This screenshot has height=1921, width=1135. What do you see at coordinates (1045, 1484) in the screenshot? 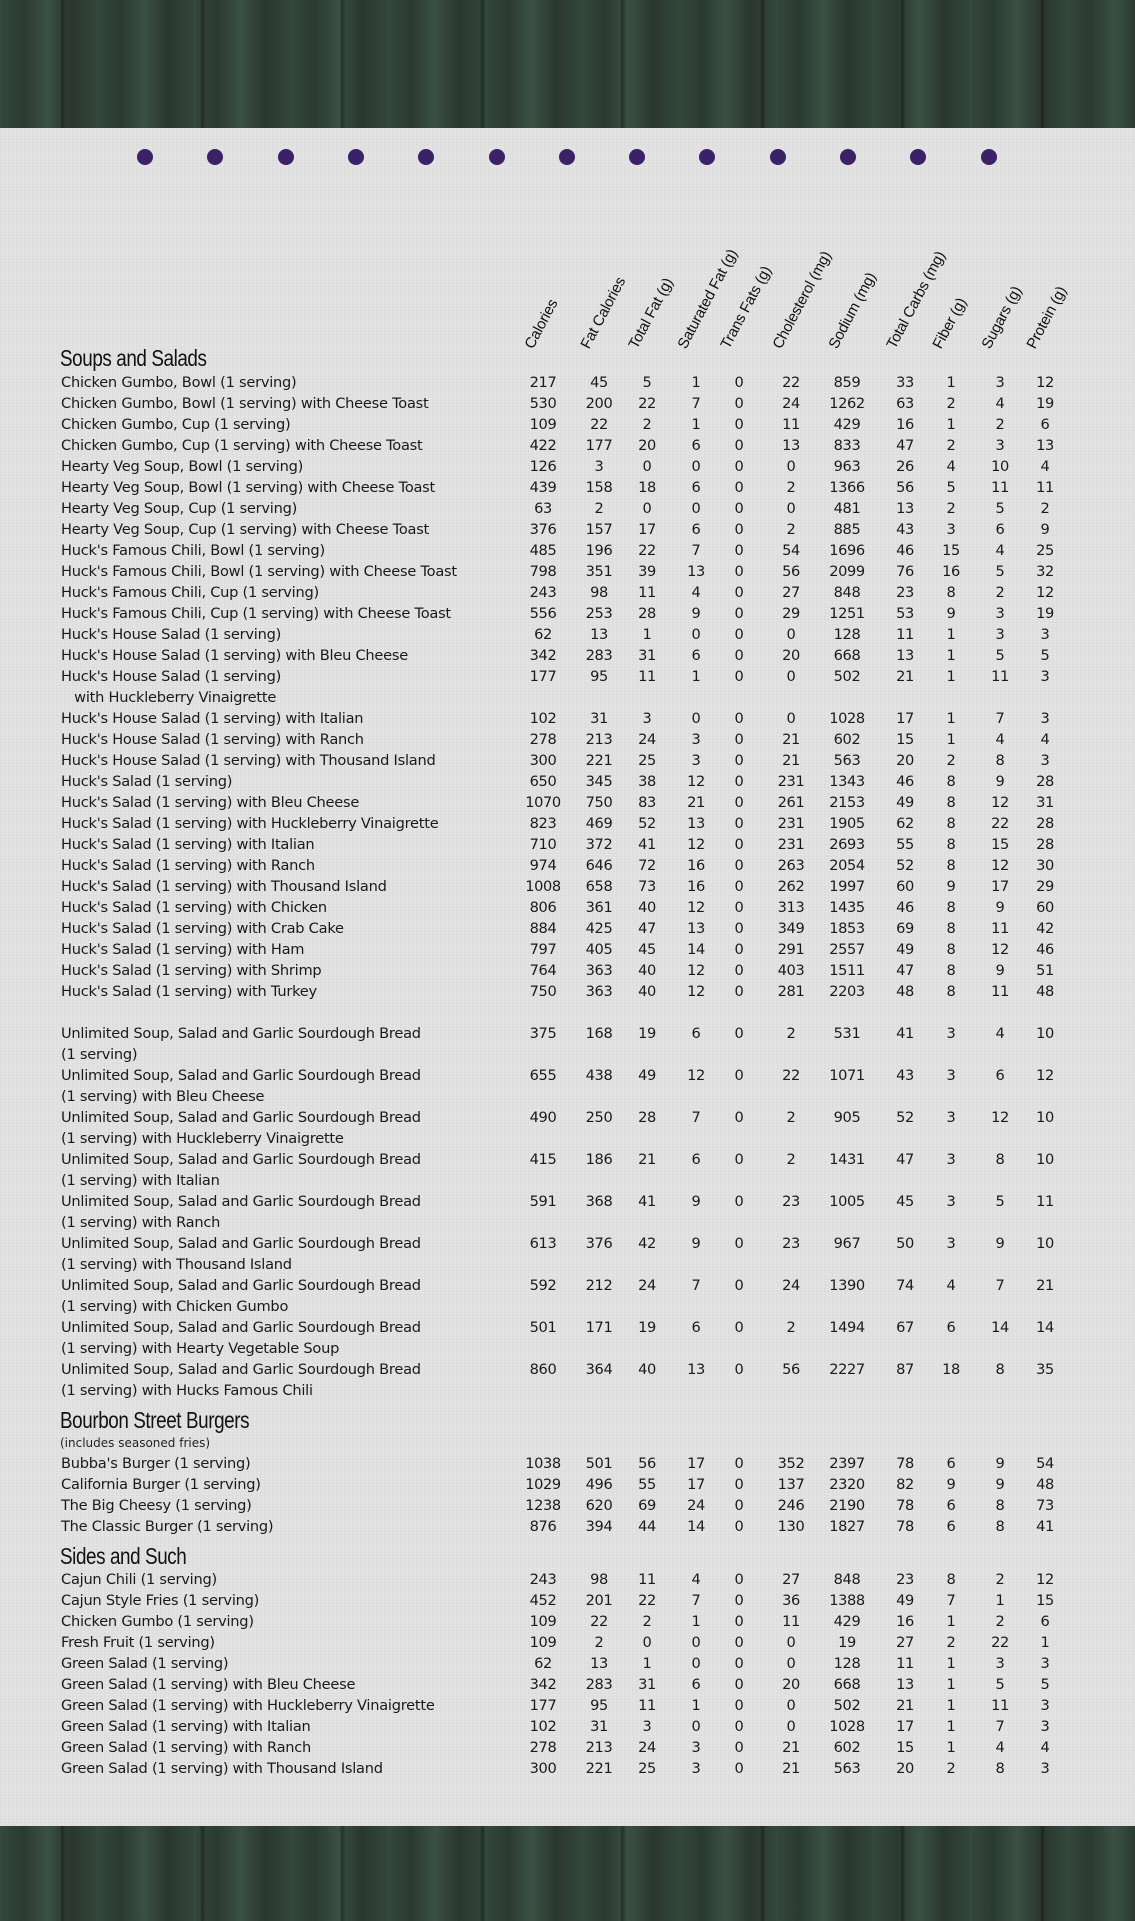
I see `cell-value: 48` at bounding box center [1045, 1484].